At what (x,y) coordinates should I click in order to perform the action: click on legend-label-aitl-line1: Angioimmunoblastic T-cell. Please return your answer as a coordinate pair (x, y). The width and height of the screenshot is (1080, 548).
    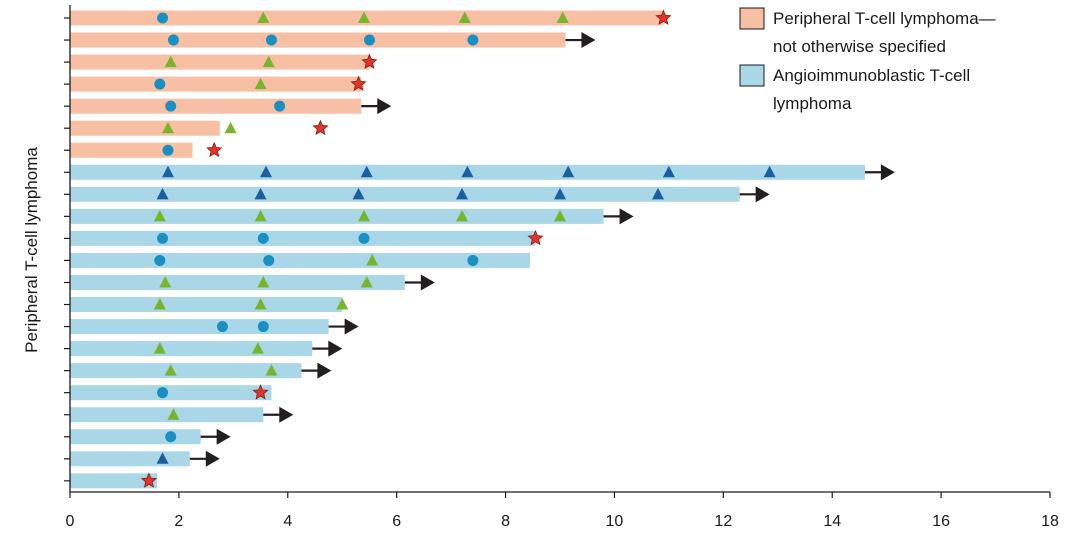
    Looking at the image, I should click on (871, 75).